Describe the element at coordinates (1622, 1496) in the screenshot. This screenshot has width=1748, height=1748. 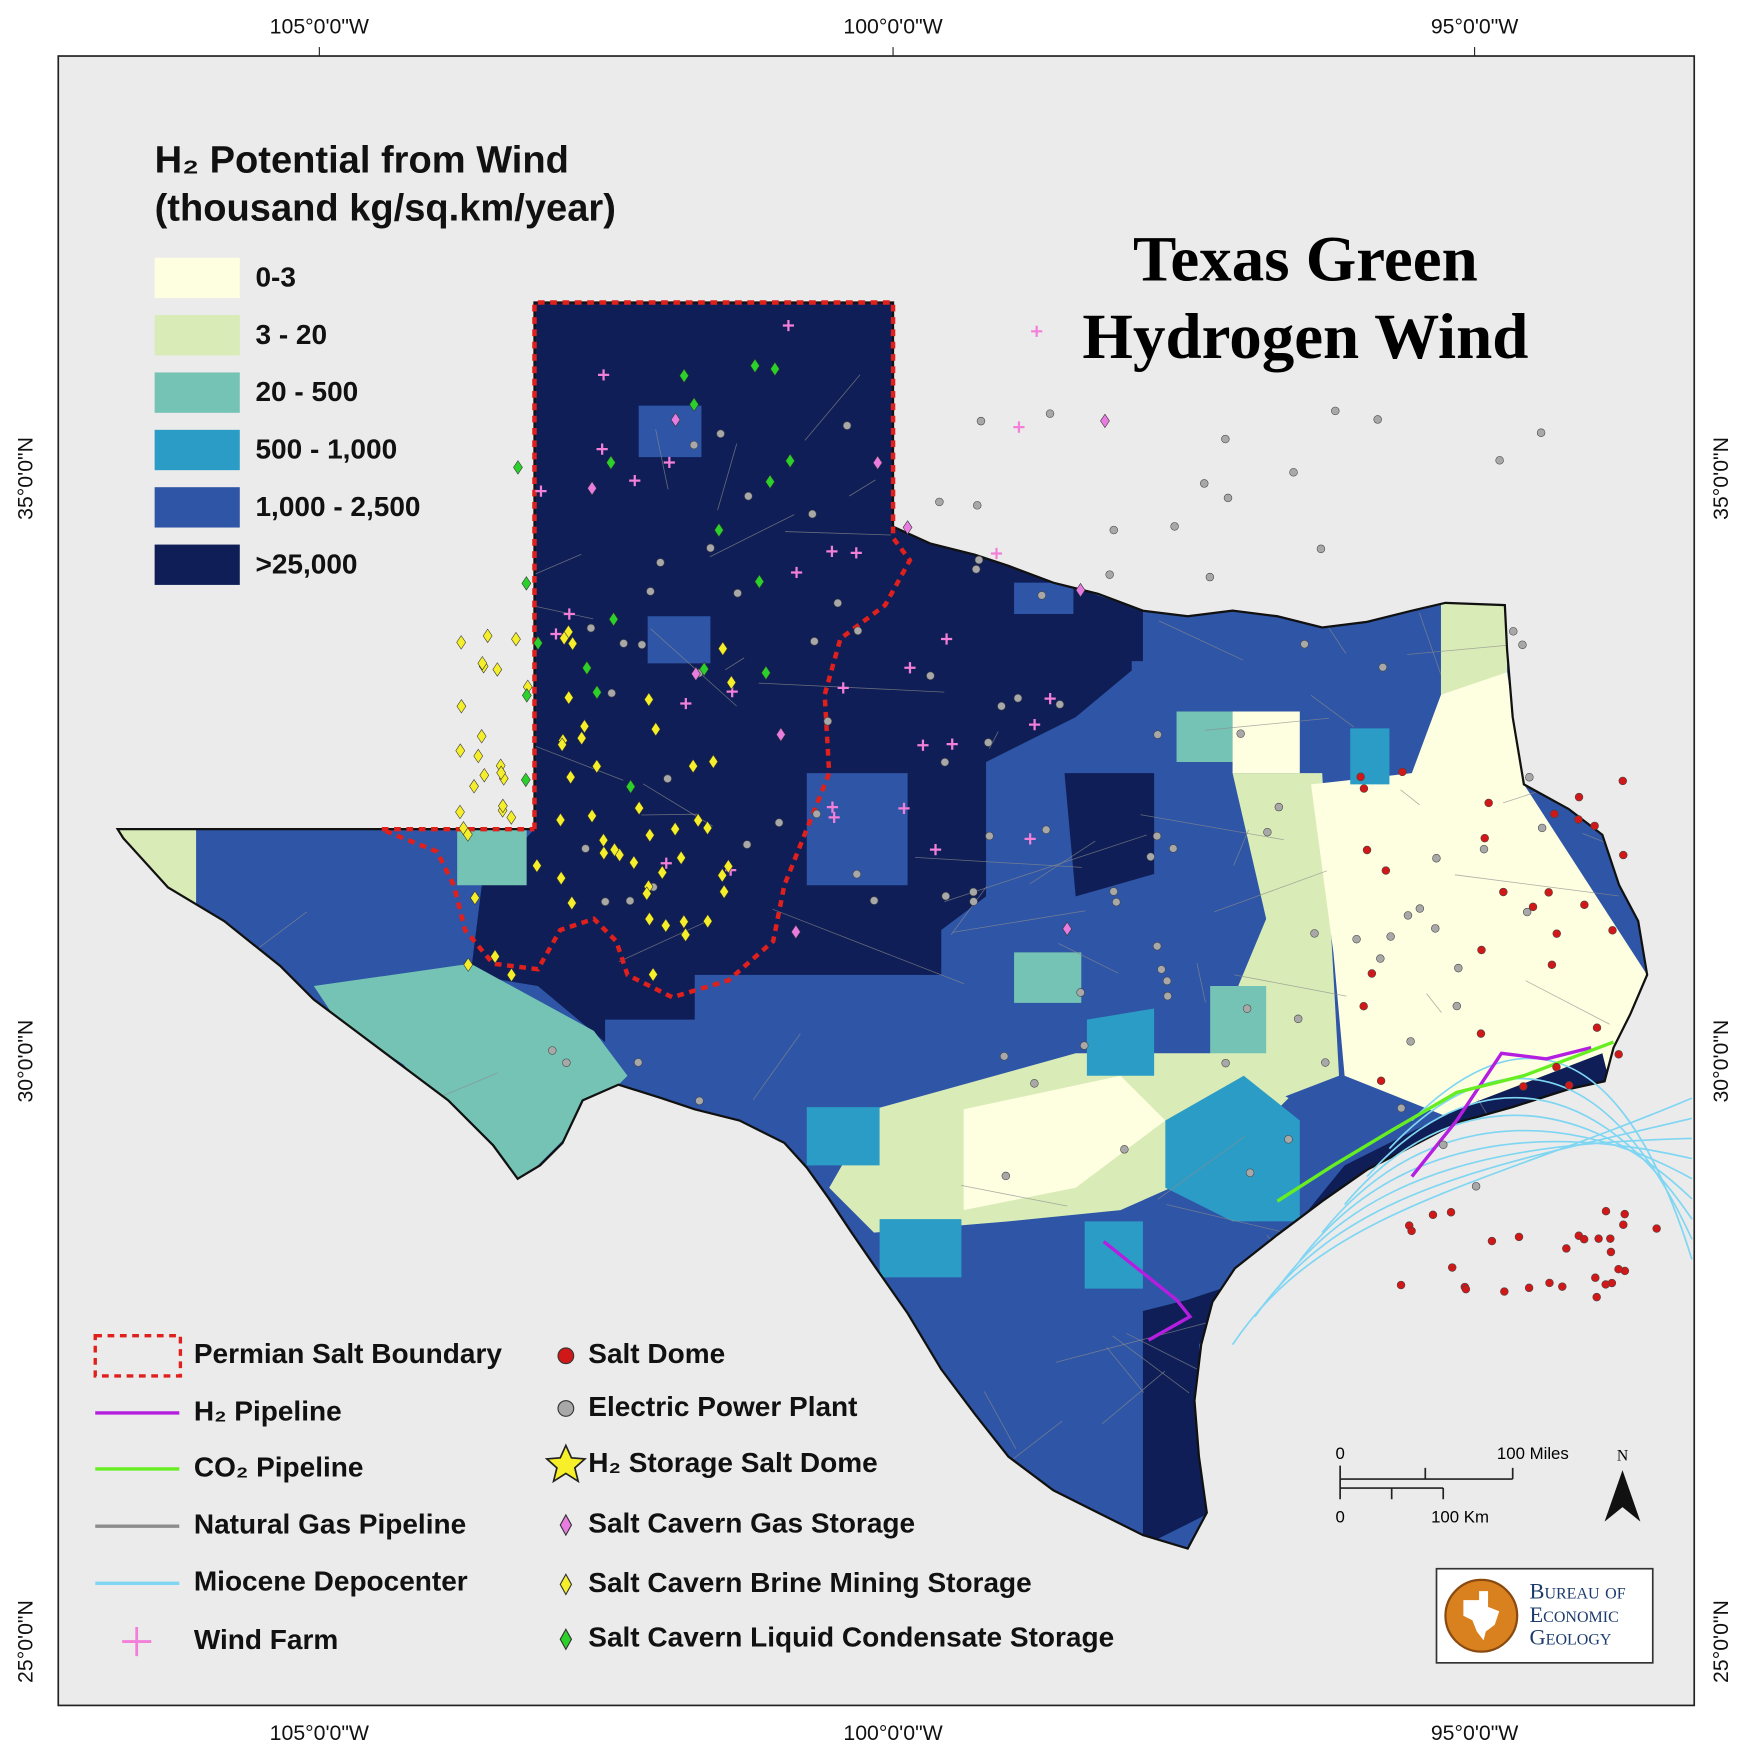
I see `north-arrow` at that location.